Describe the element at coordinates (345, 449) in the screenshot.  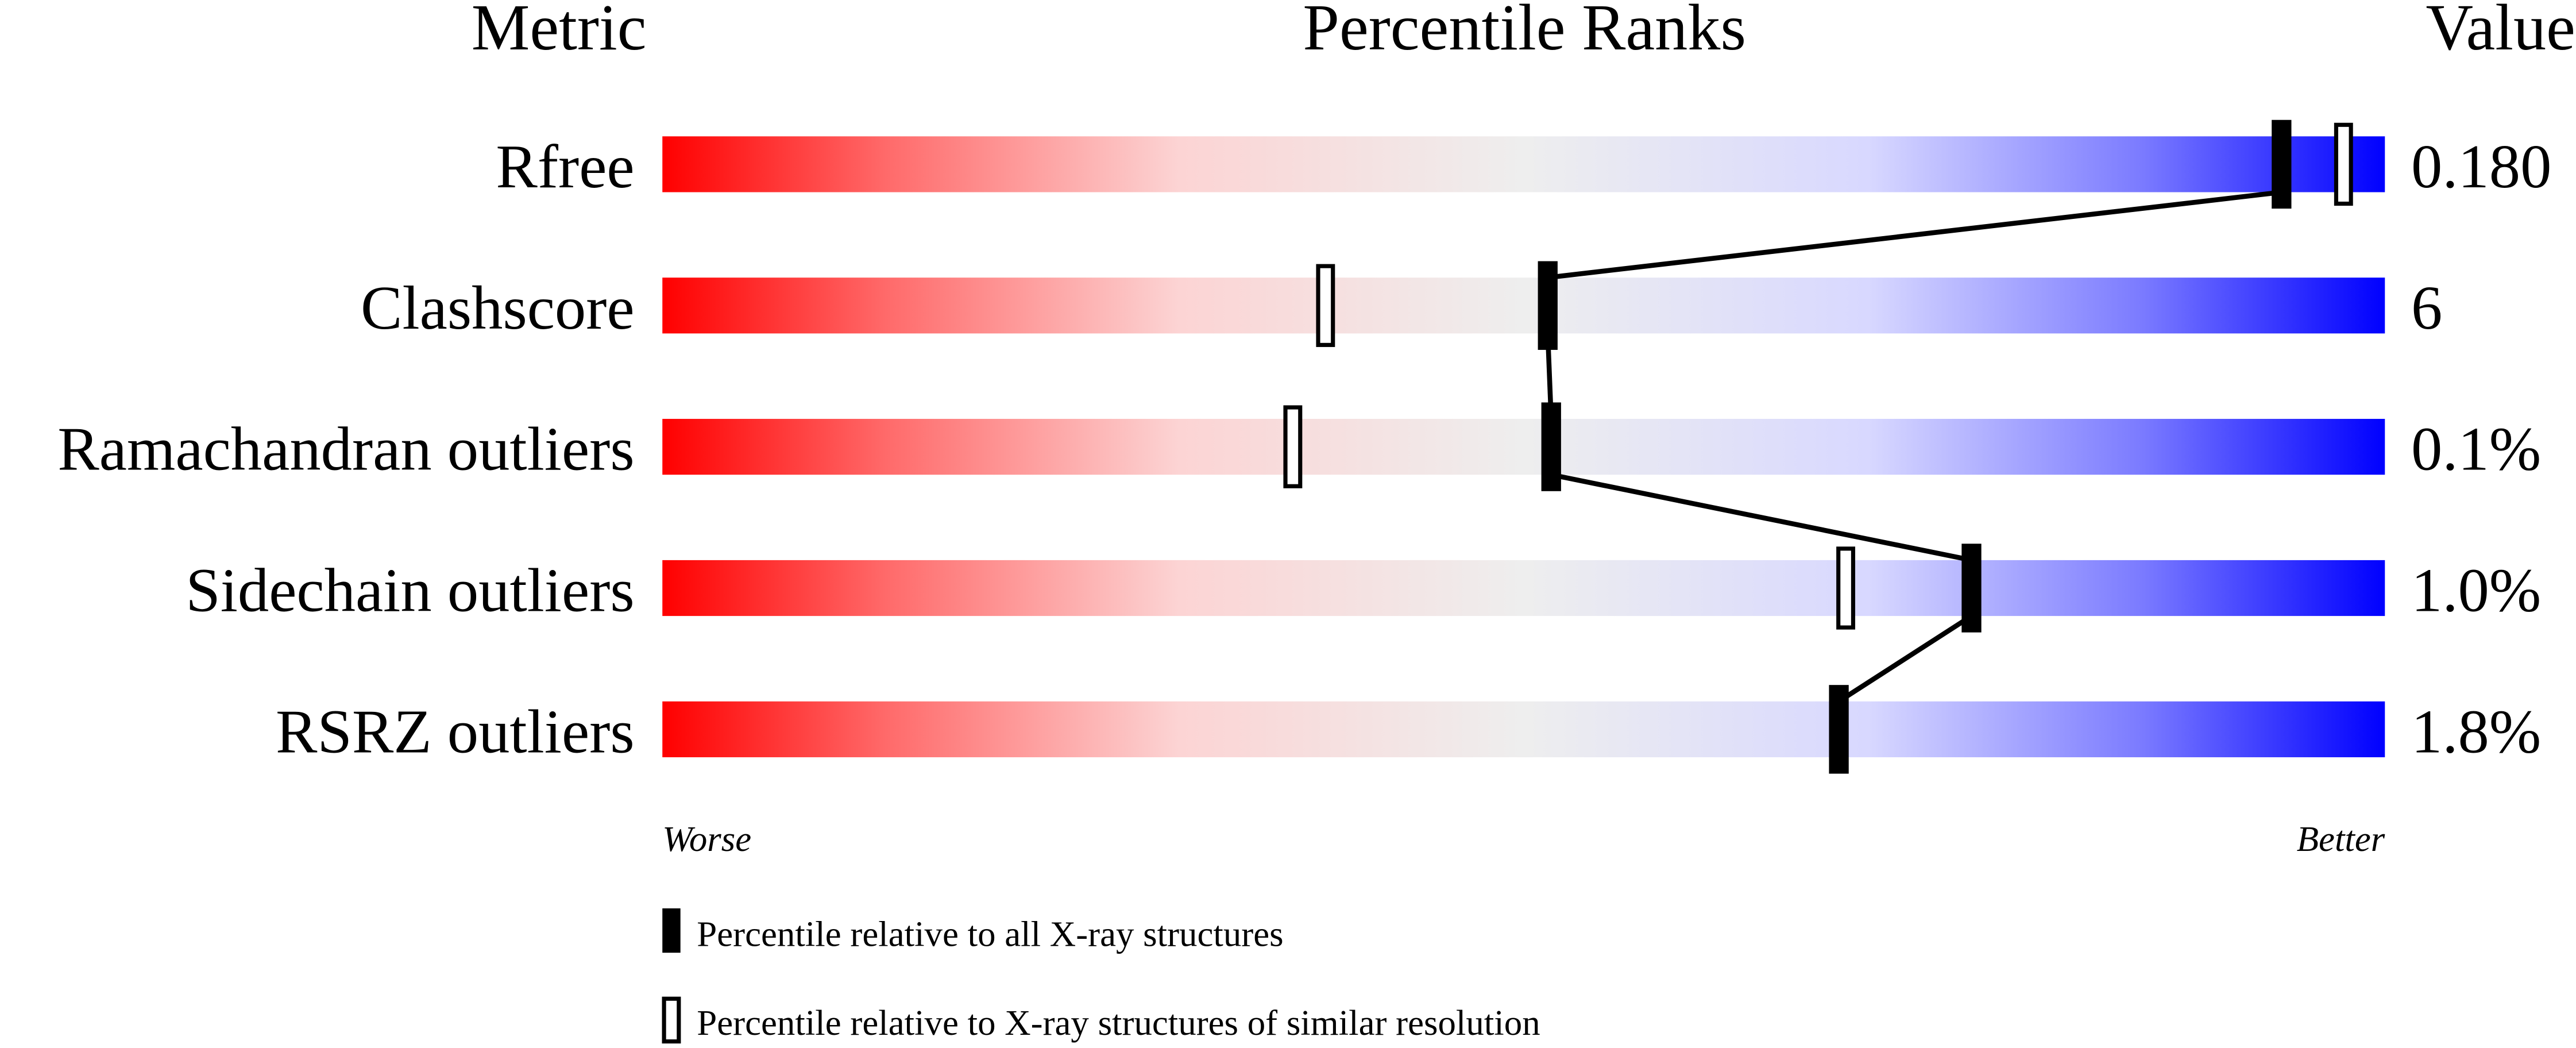
I see `metric-label: Ramachandran outliers` at that location.